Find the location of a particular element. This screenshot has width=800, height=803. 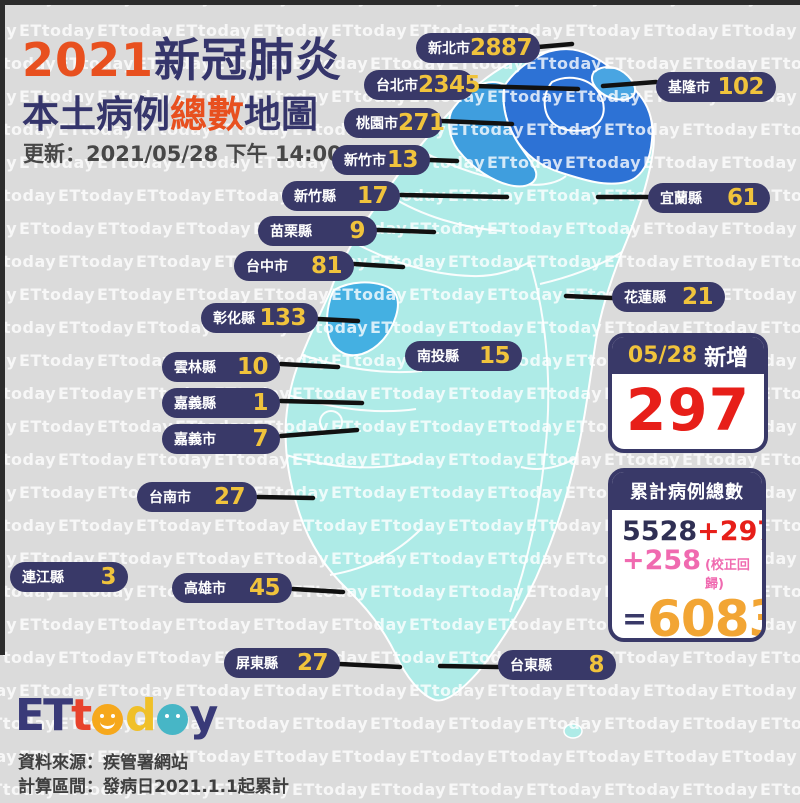

total-added-value: +297 is located at coordinates (729, 531).